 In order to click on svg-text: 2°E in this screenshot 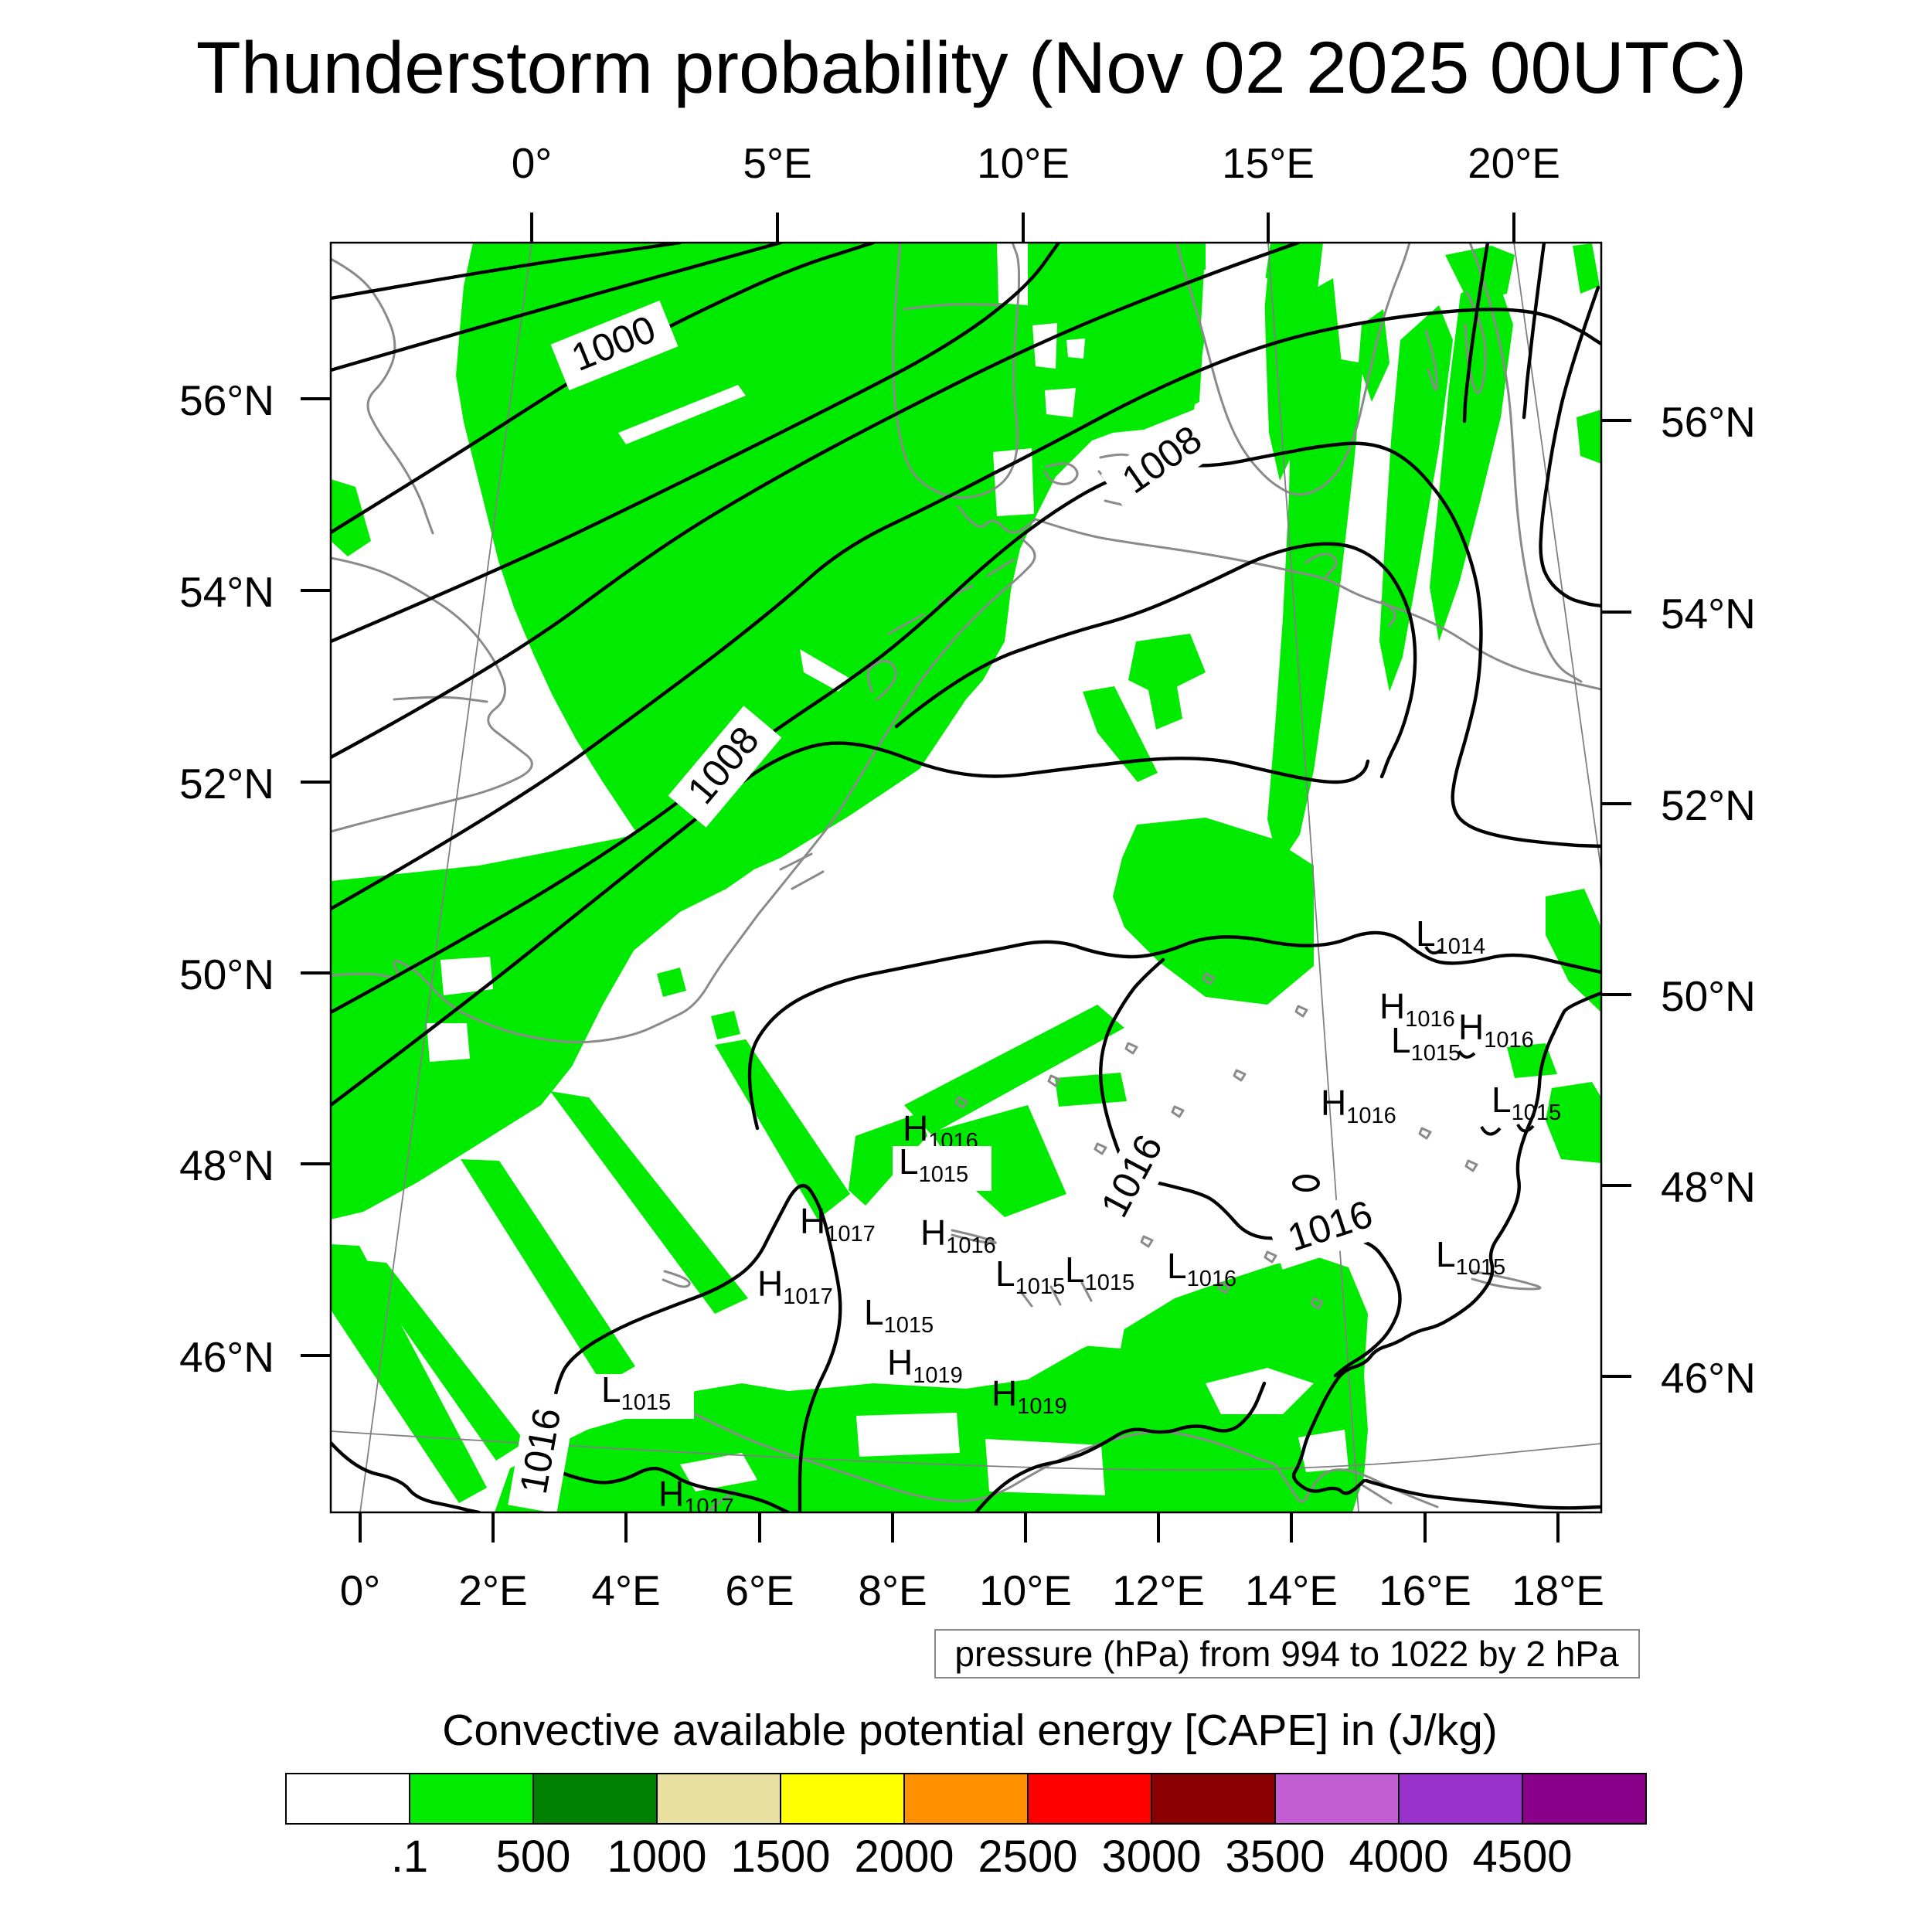, I will do `click(492, 1590)`.